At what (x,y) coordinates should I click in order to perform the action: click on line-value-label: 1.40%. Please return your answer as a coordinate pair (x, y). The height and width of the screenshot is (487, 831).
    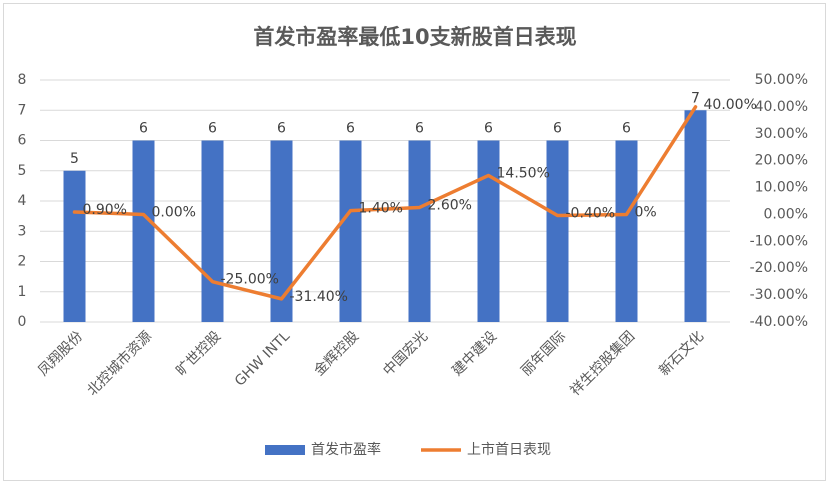
    Looking at the image, I should click on (381, 209).